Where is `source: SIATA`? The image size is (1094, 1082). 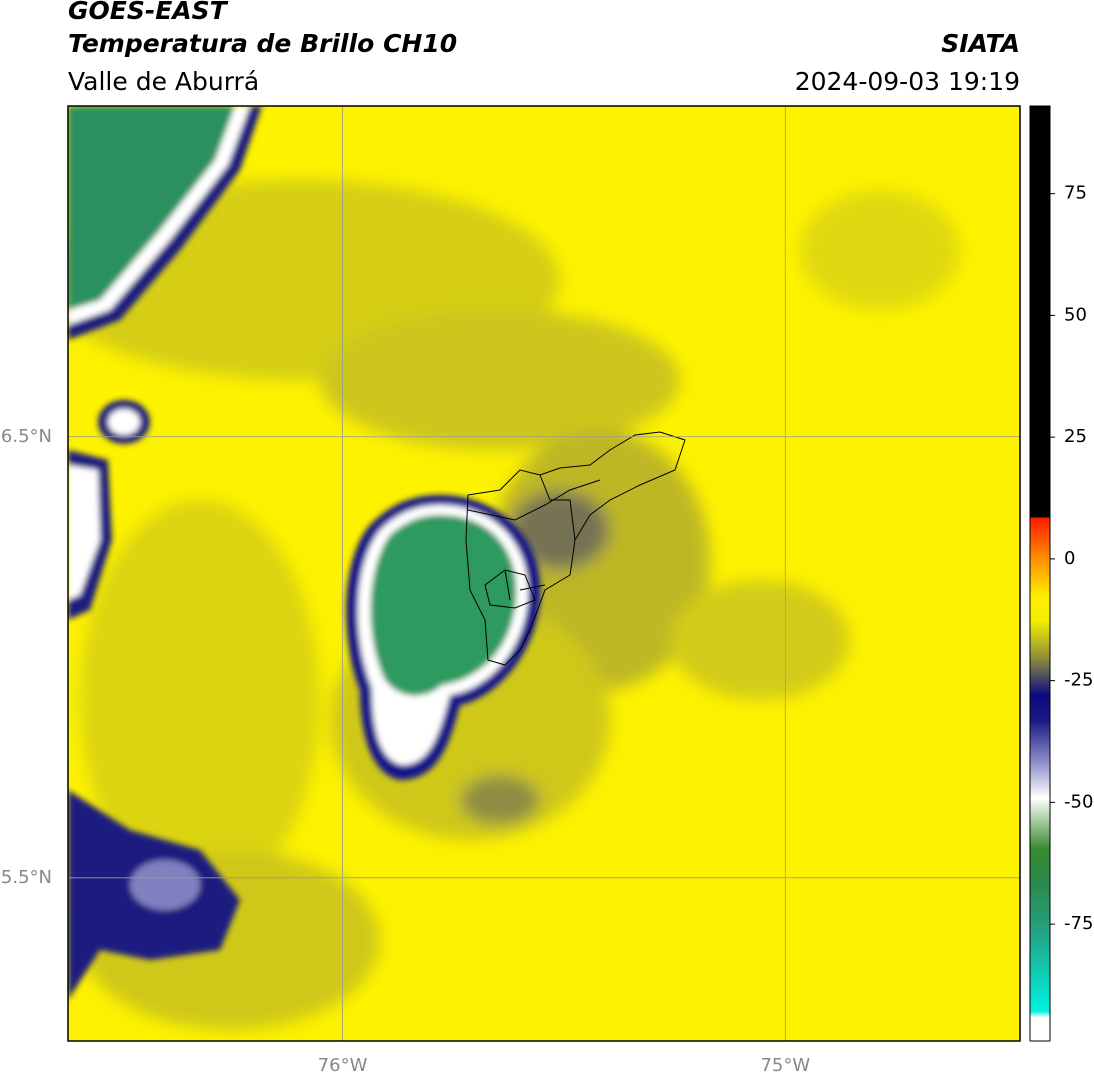 source: SIATA is located at coordinates (980, 43).